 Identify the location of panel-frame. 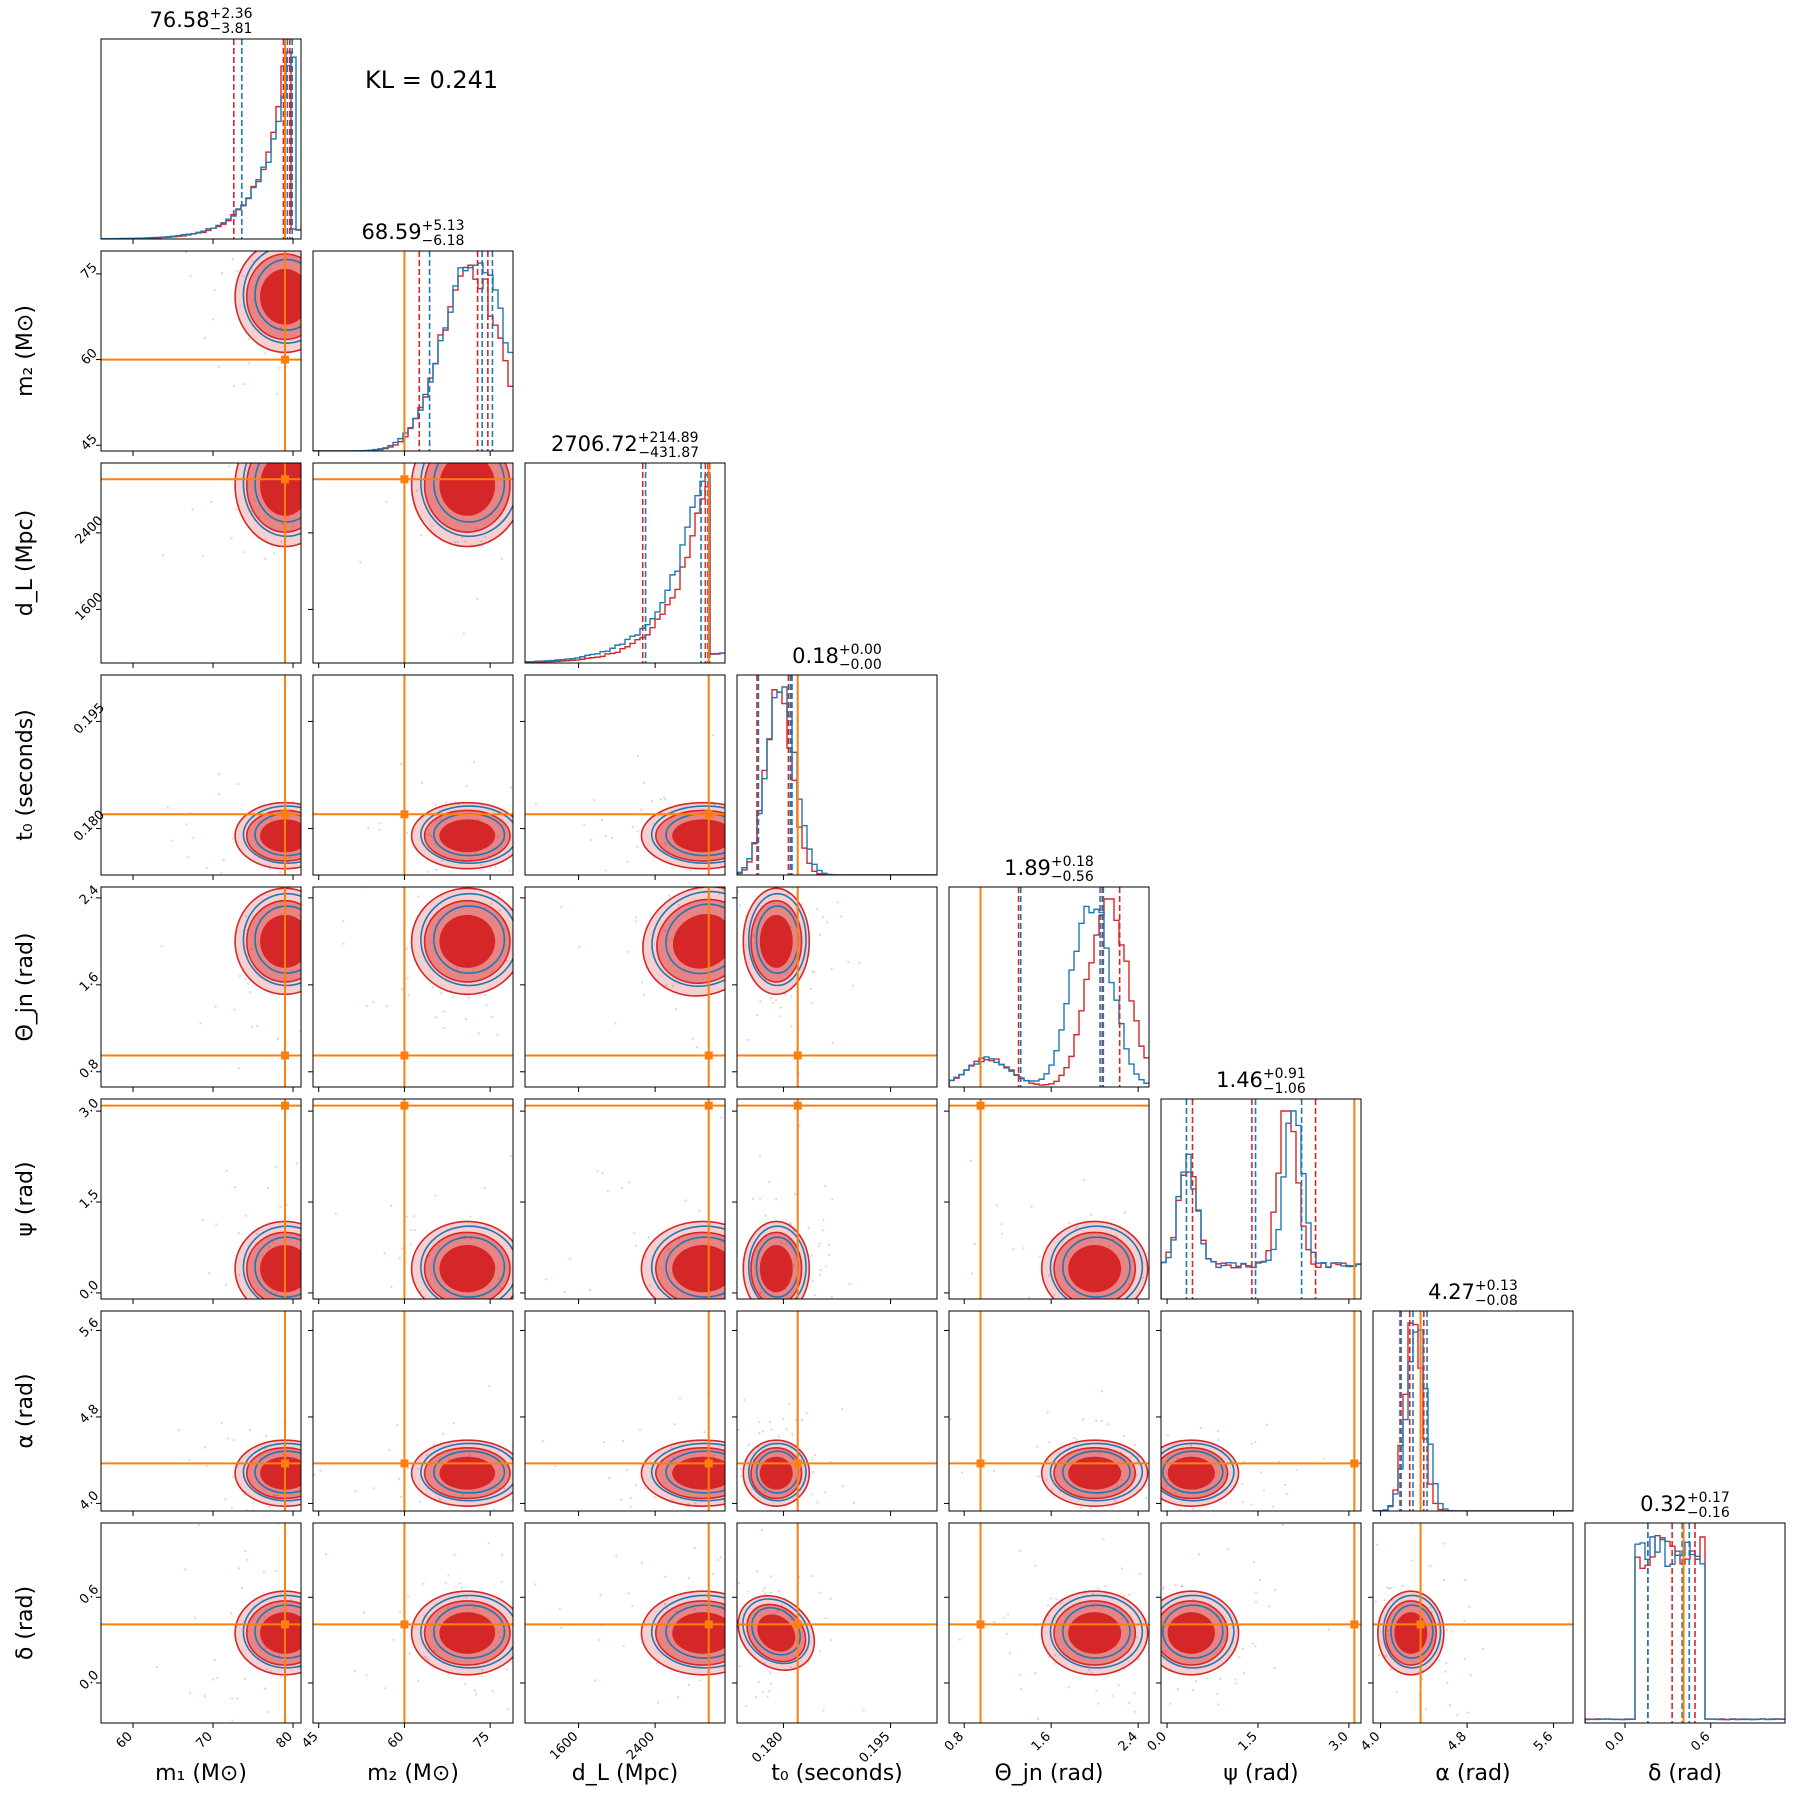
(413, 351).